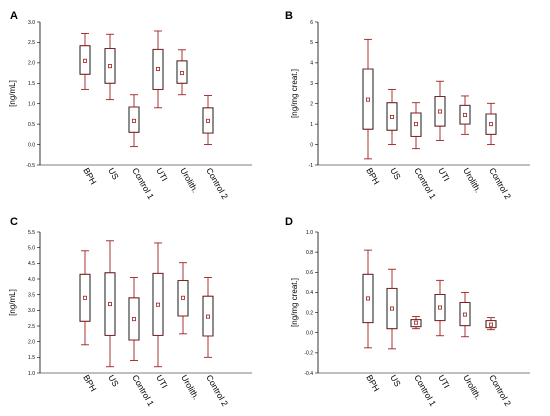  I want to click on panel-letter: B, so click(289, 16).